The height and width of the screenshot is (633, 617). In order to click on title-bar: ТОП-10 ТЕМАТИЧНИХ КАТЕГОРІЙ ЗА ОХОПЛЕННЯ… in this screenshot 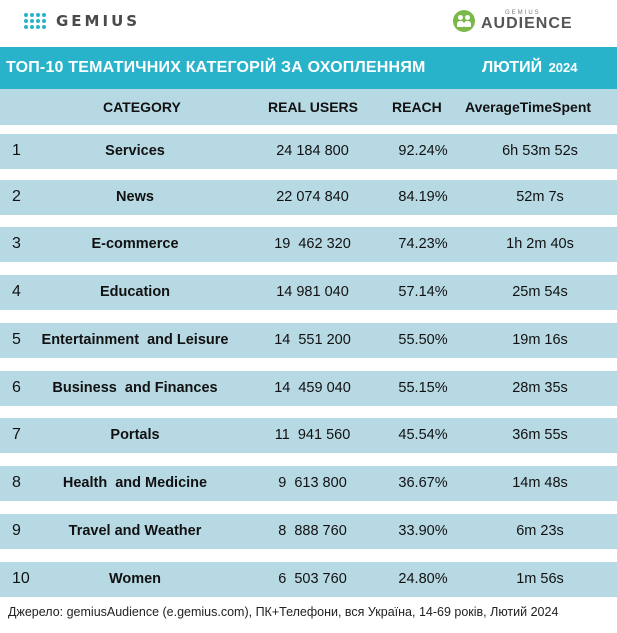, I will do `click(308, 68)`.